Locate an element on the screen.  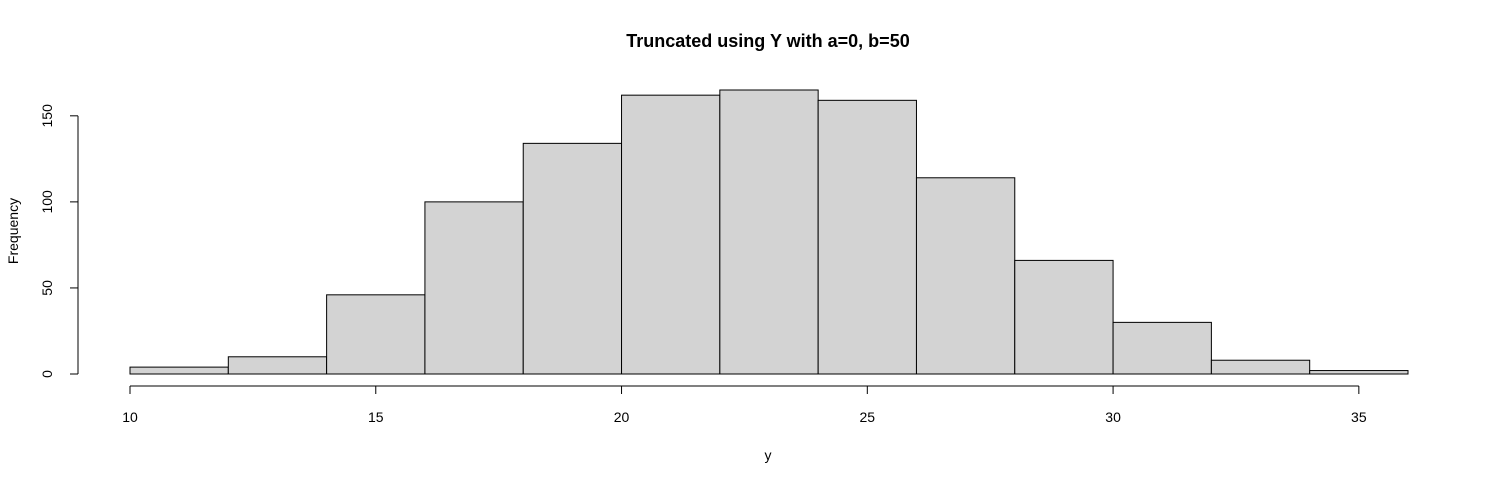
x-axis: 10 15 20 25 30 35 is located at coordinates (744, 405).